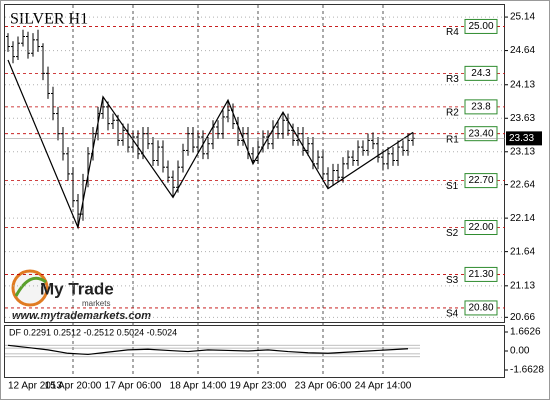  What do you see at coordinates (522, 50) in the screenshot?
I see `y-tick-label: 24.64` at bounding box center [522, 50].